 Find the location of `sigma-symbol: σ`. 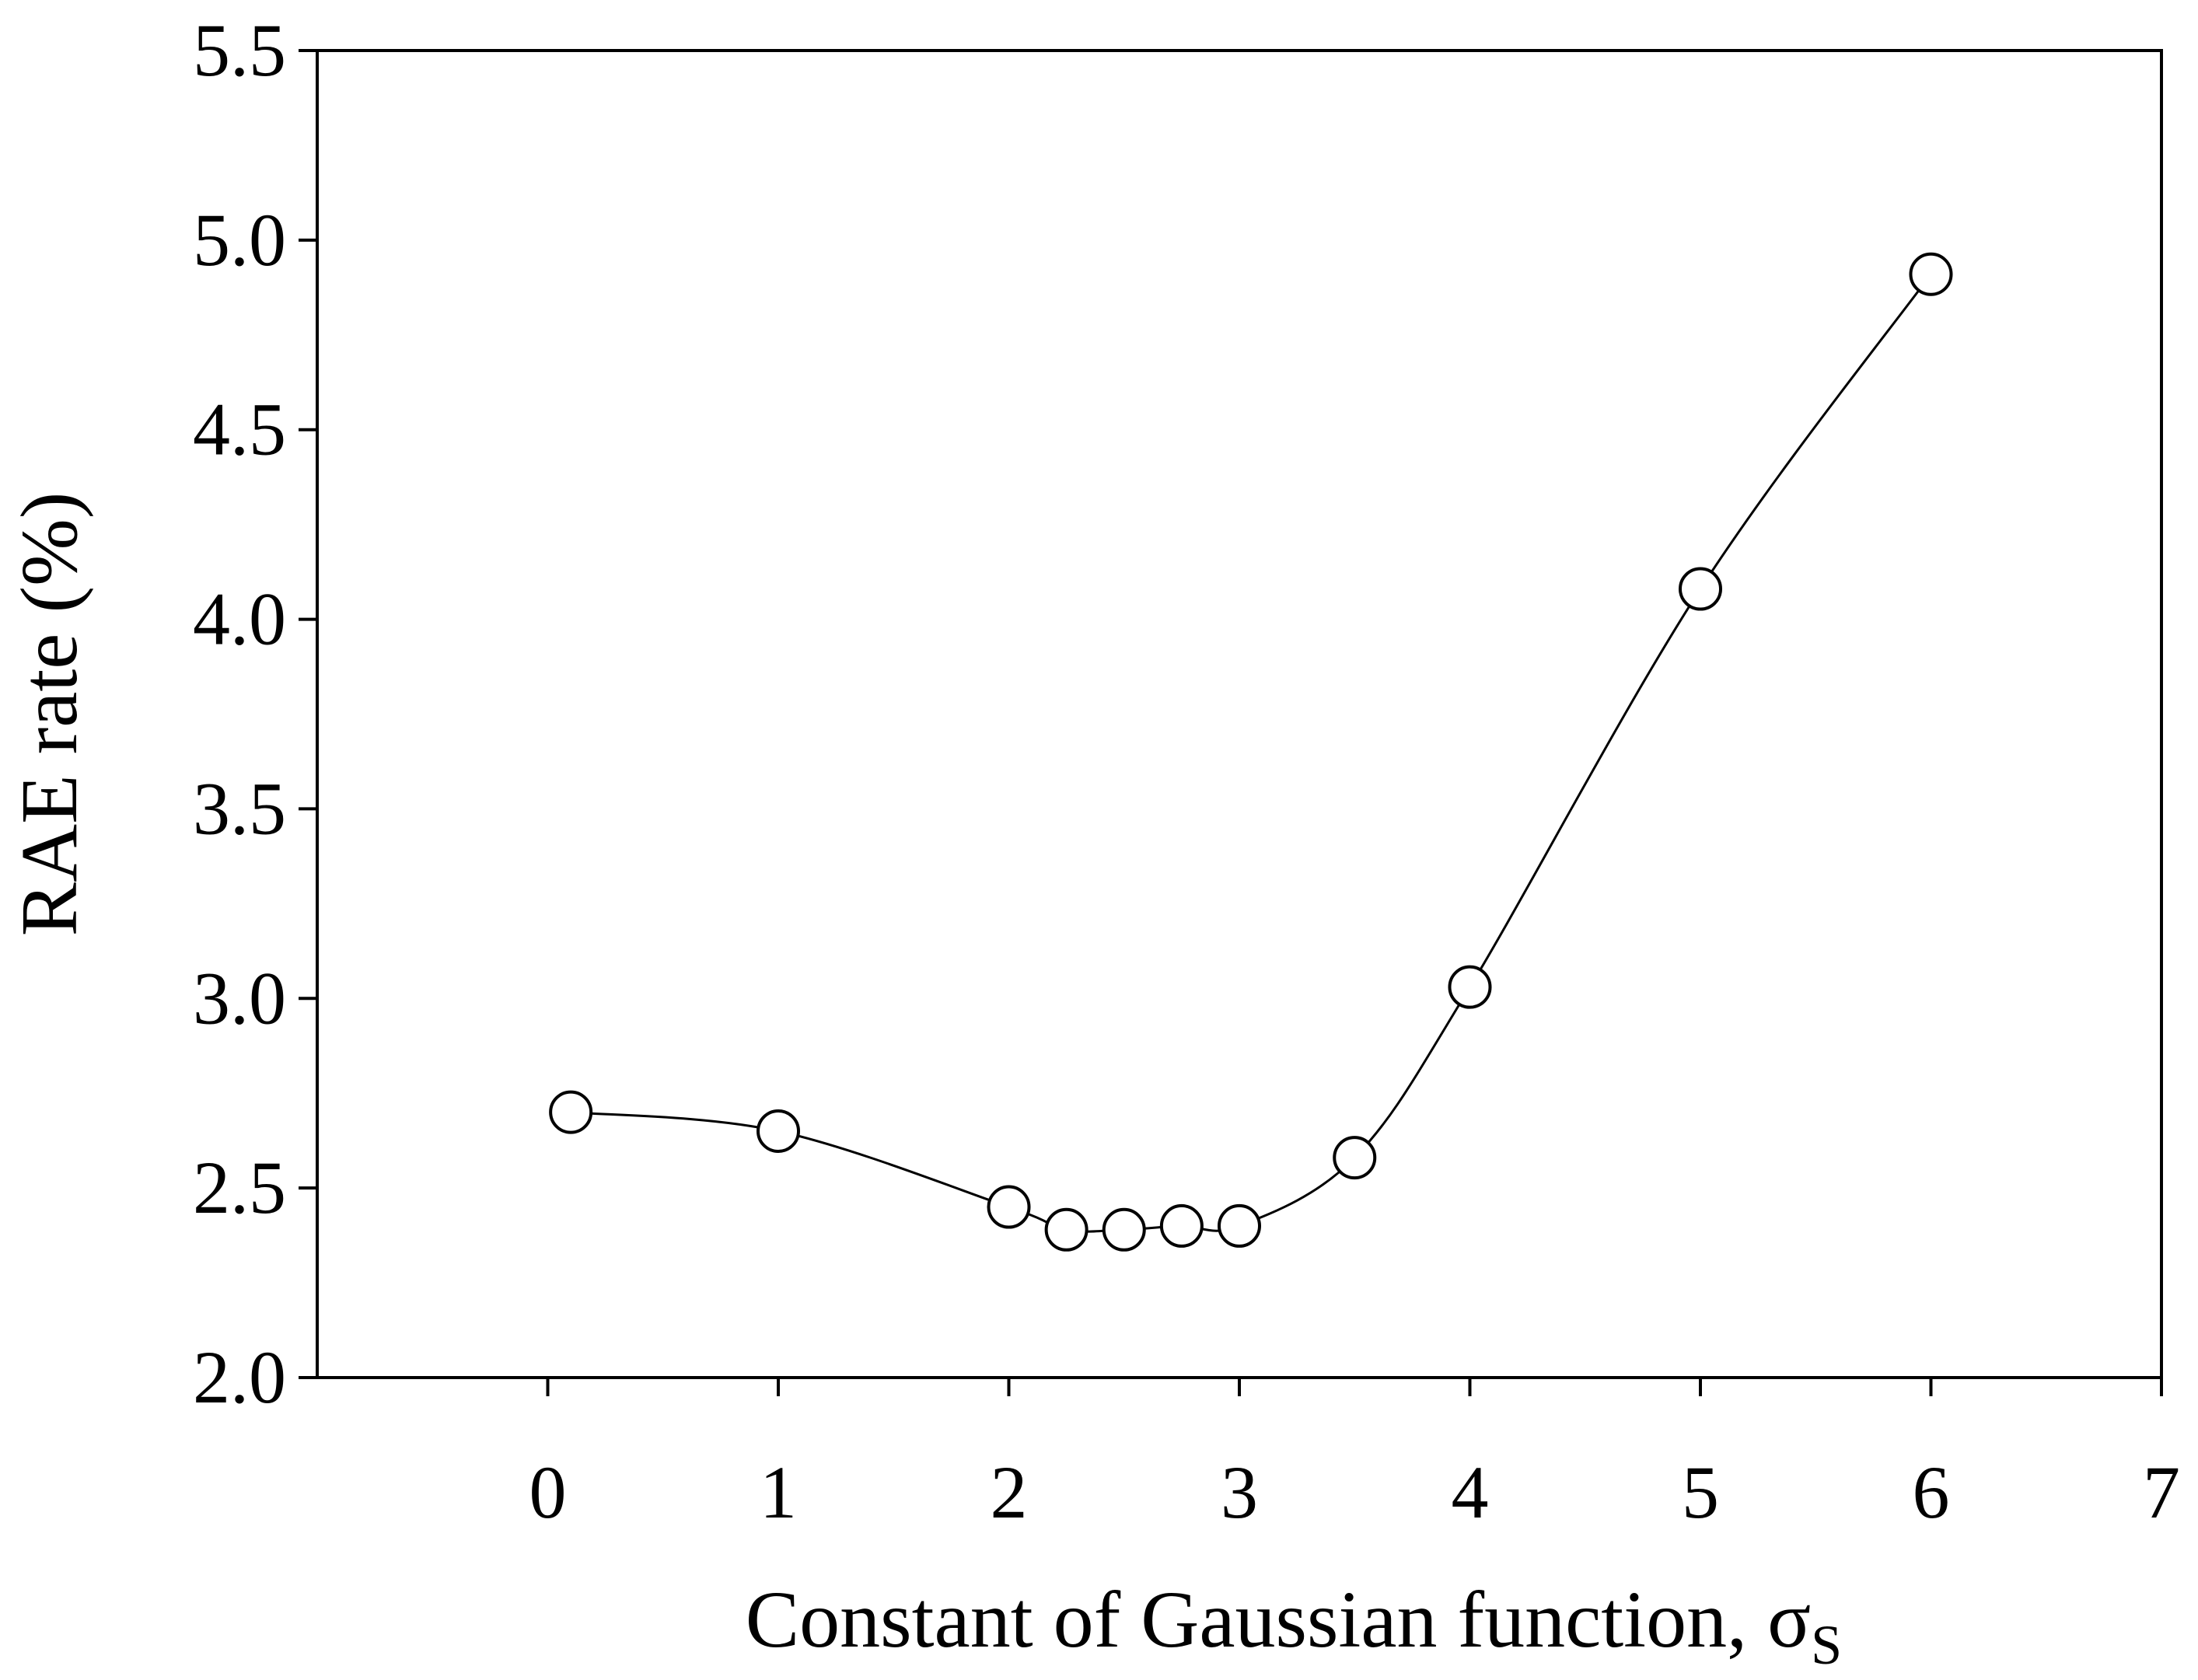

sigma-symbol: σ is located at coordinates (1789, 1620).